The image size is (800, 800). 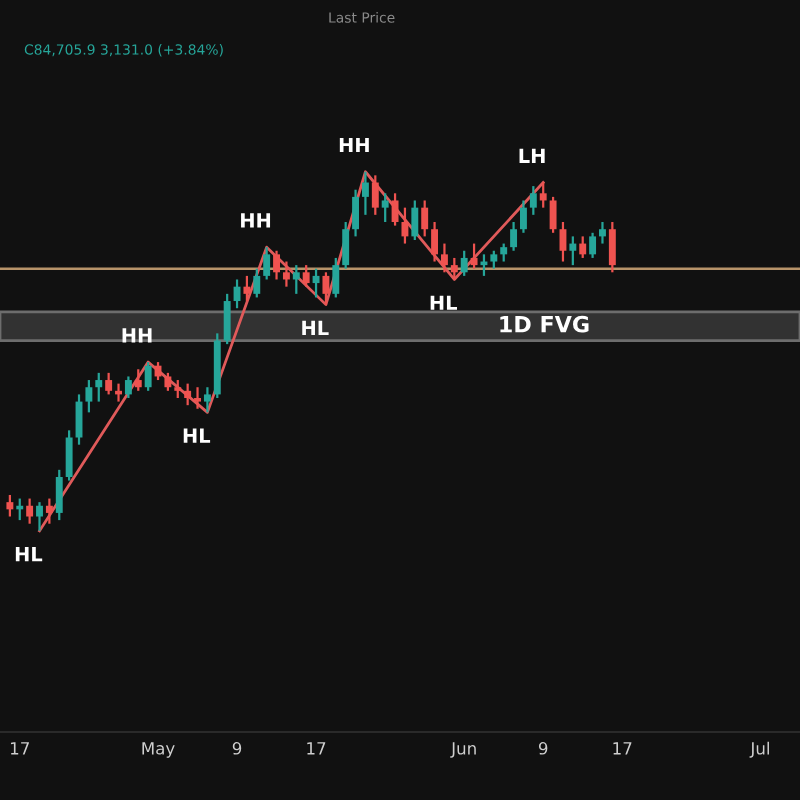 What do you see at coordinates (532, 155) in the screenshot?
I see `annotation: LH` at bounding box center [532, 155].